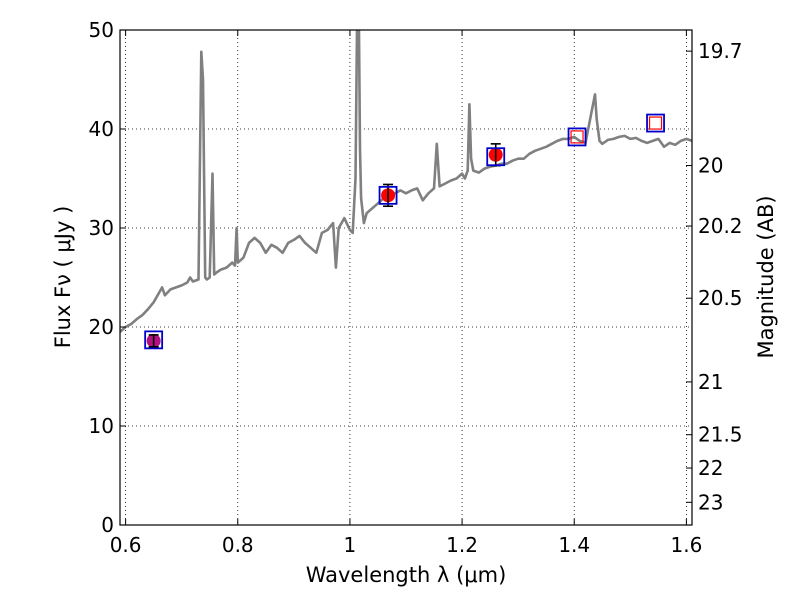 The width and height of the screenshot is (800, 600). I want to click on x-tick-label: 1.2, so click(462, 545).